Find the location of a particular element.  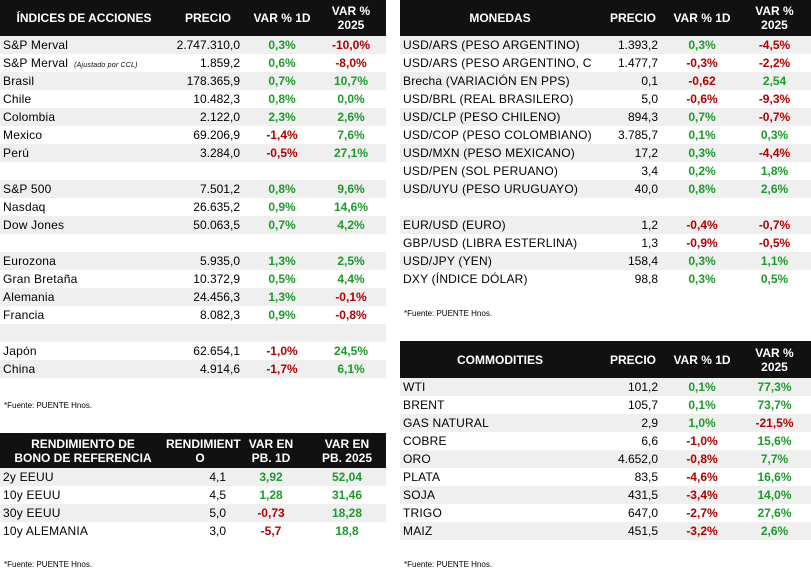

row-label: Gran Bretaña is located at coordinates (84, 279).